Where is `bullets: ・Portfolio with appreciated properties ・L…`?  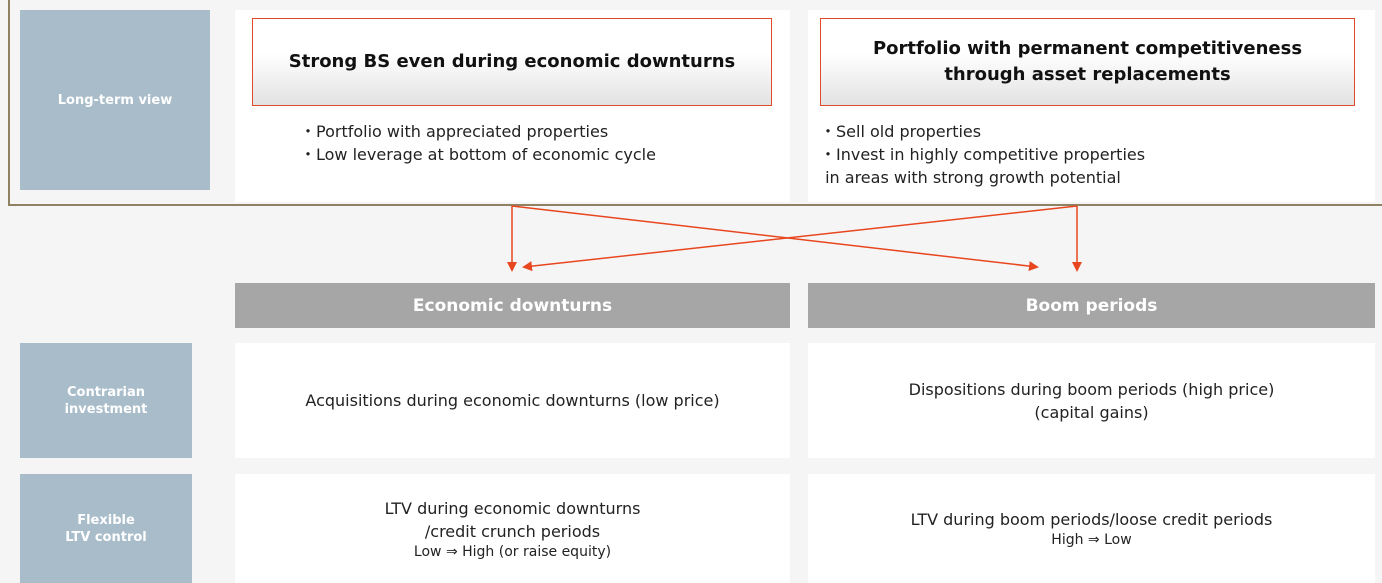 bullets: ・Portfolio with appreciated properties ・L… is located at coordinates (478, 143).